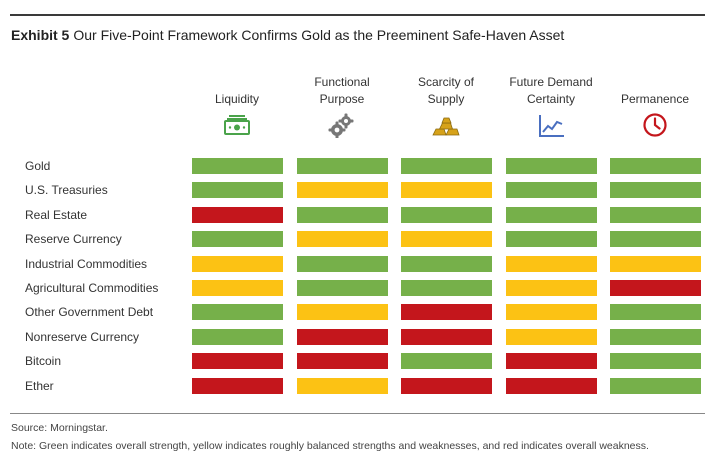  I want to click on column-header: Scarcity of Supply, so click(446, 85).